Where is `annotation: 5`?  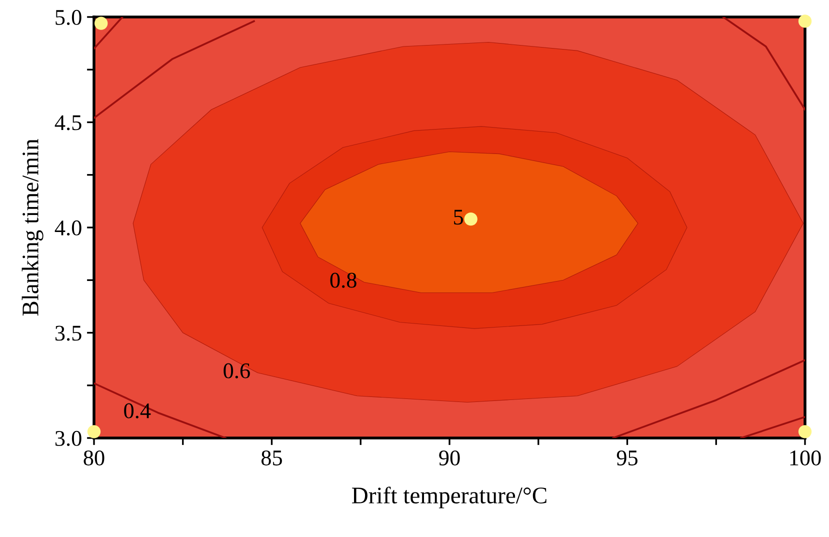
annotation: 5 is located at coordinates (459, 217).